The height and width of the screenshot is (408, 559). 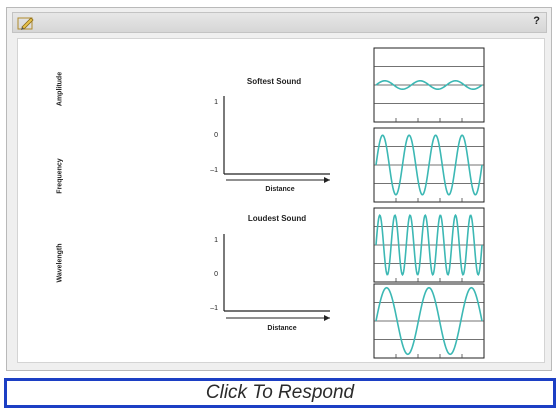 What do you see at coordinates (26, 23) in the screenshot?
I see `pencil-icon` at bounding box center [26, 23].